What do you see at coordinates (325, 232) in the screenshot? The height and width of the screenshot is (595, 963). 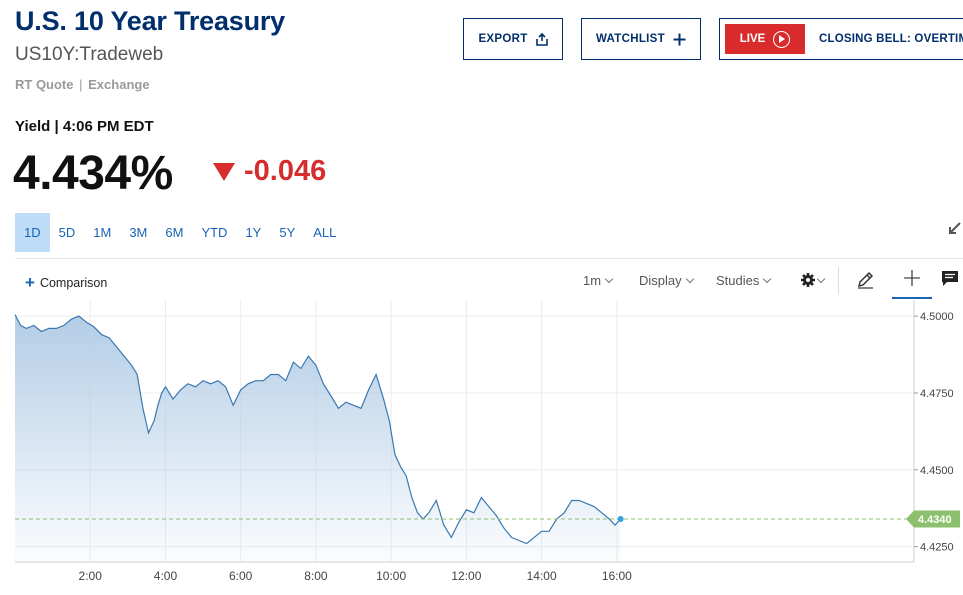 I see `range-all: ALL` at bounding box center [325, 232].